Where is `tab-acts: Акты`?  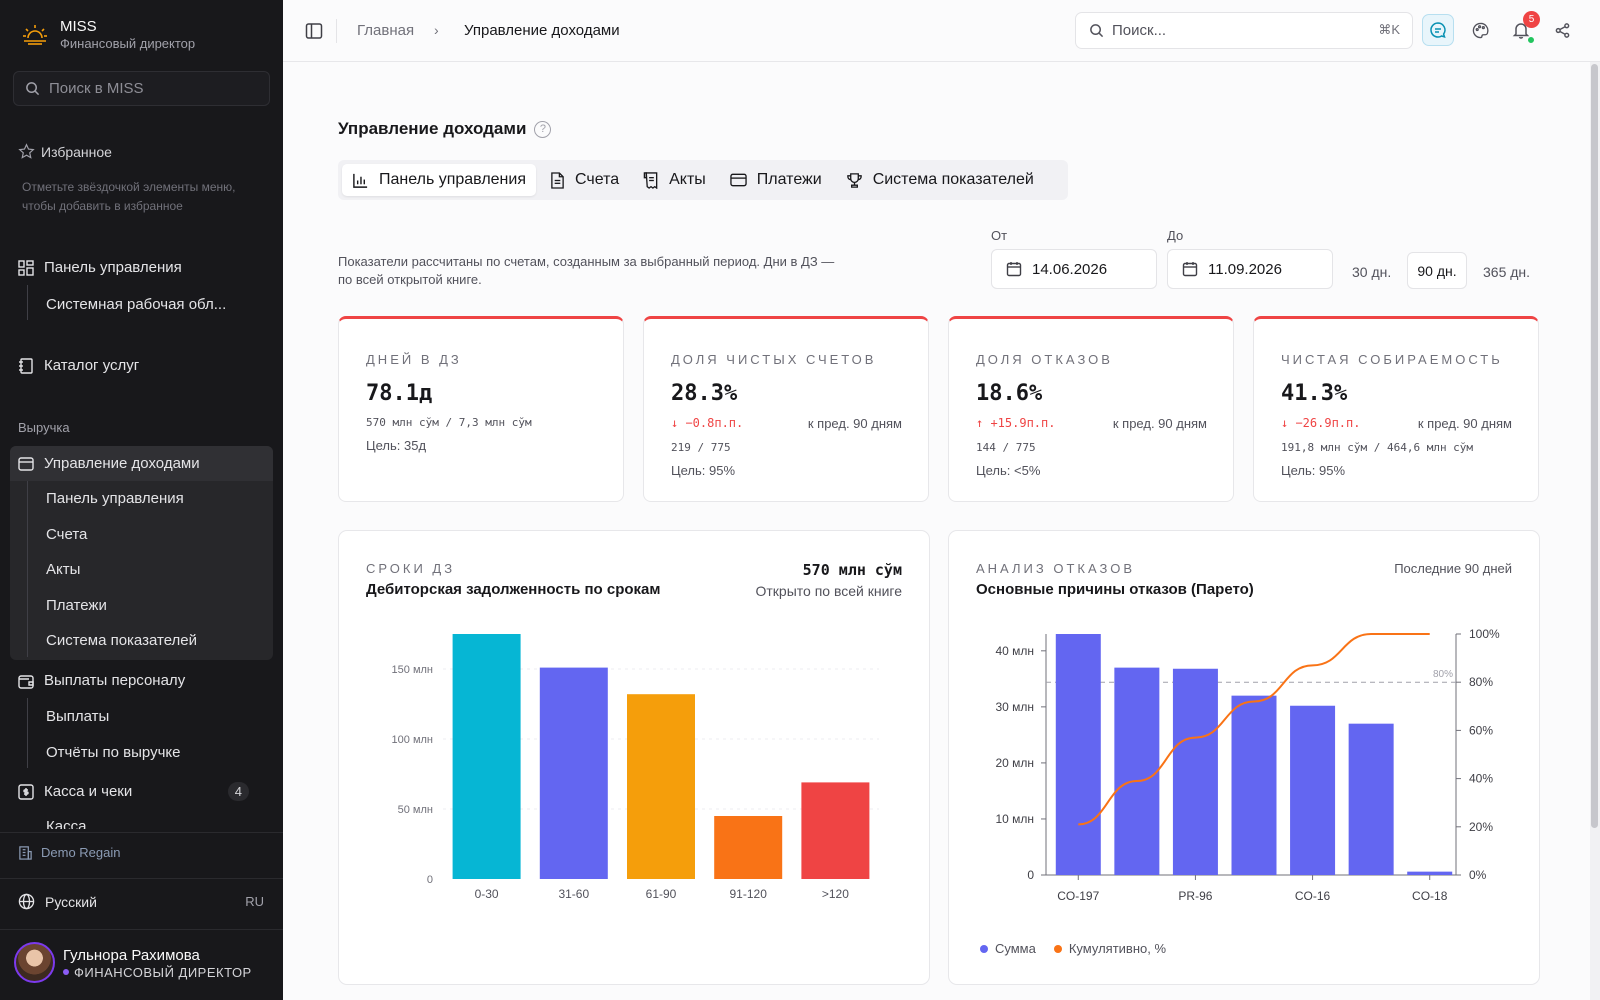
tab-acts: Акты is located at coordinates (674, 180).